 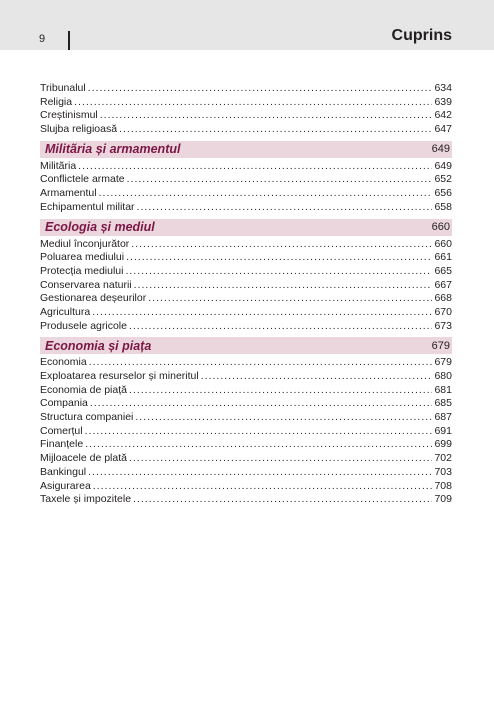 I want to click on toc-entry: Gestionarea deșeurilor 668, so click(x=246, y=299).